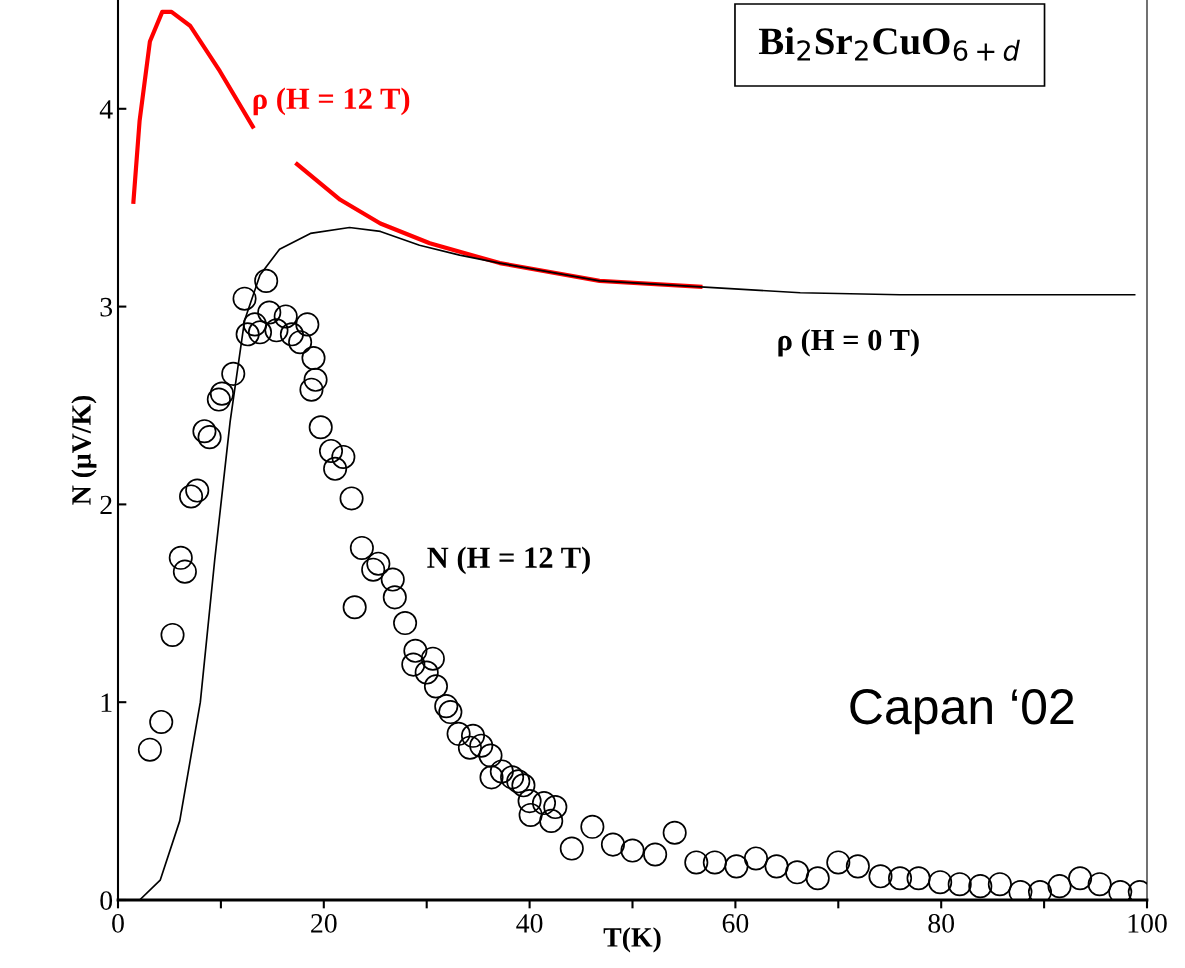 Image resolution: width=1185 pixels, height=968 pixels. I want to click on x-tick-label: 60, so click(735, 923).